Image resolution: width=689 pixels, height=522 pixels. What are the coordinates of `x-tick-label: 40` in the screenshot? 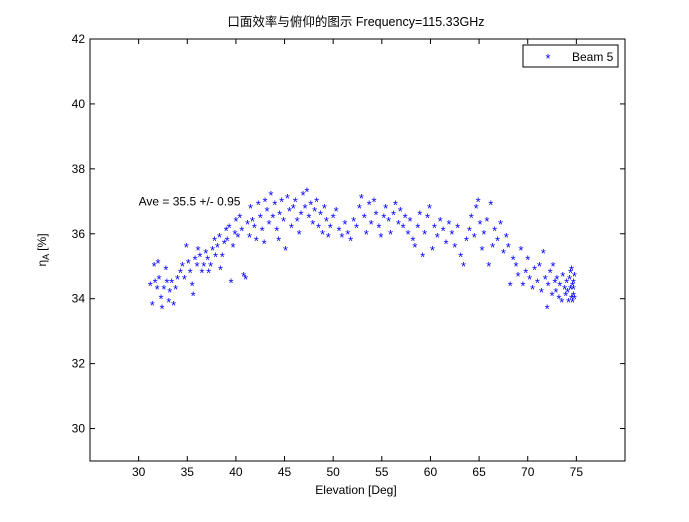 It's located at (236, 472).